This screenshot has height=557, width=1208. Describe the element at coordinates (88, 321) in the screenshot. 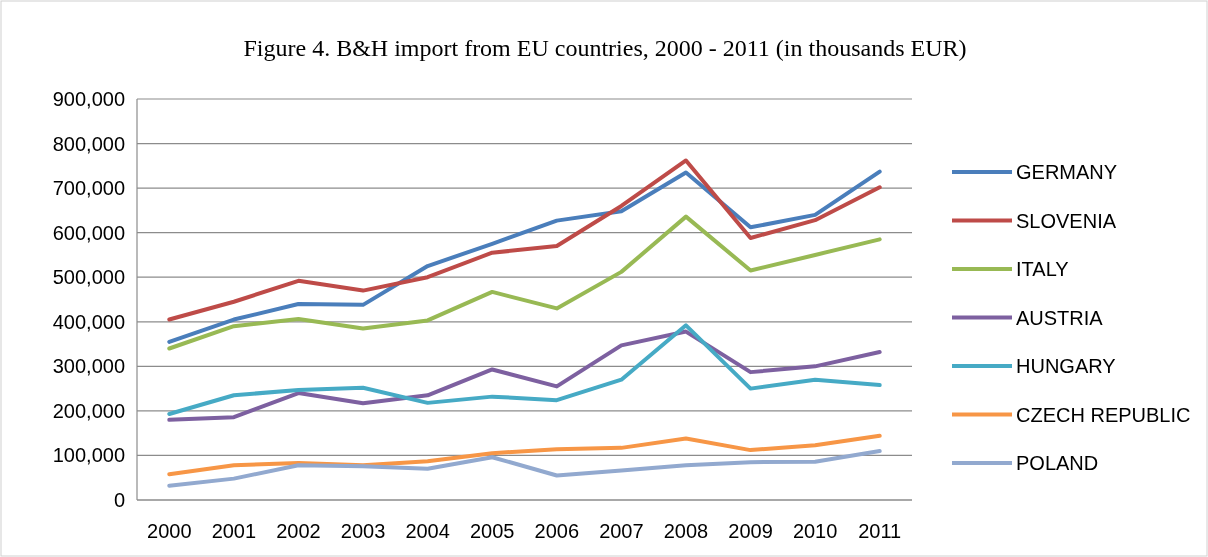

I see `y-tick-label: 400,000` at that location.